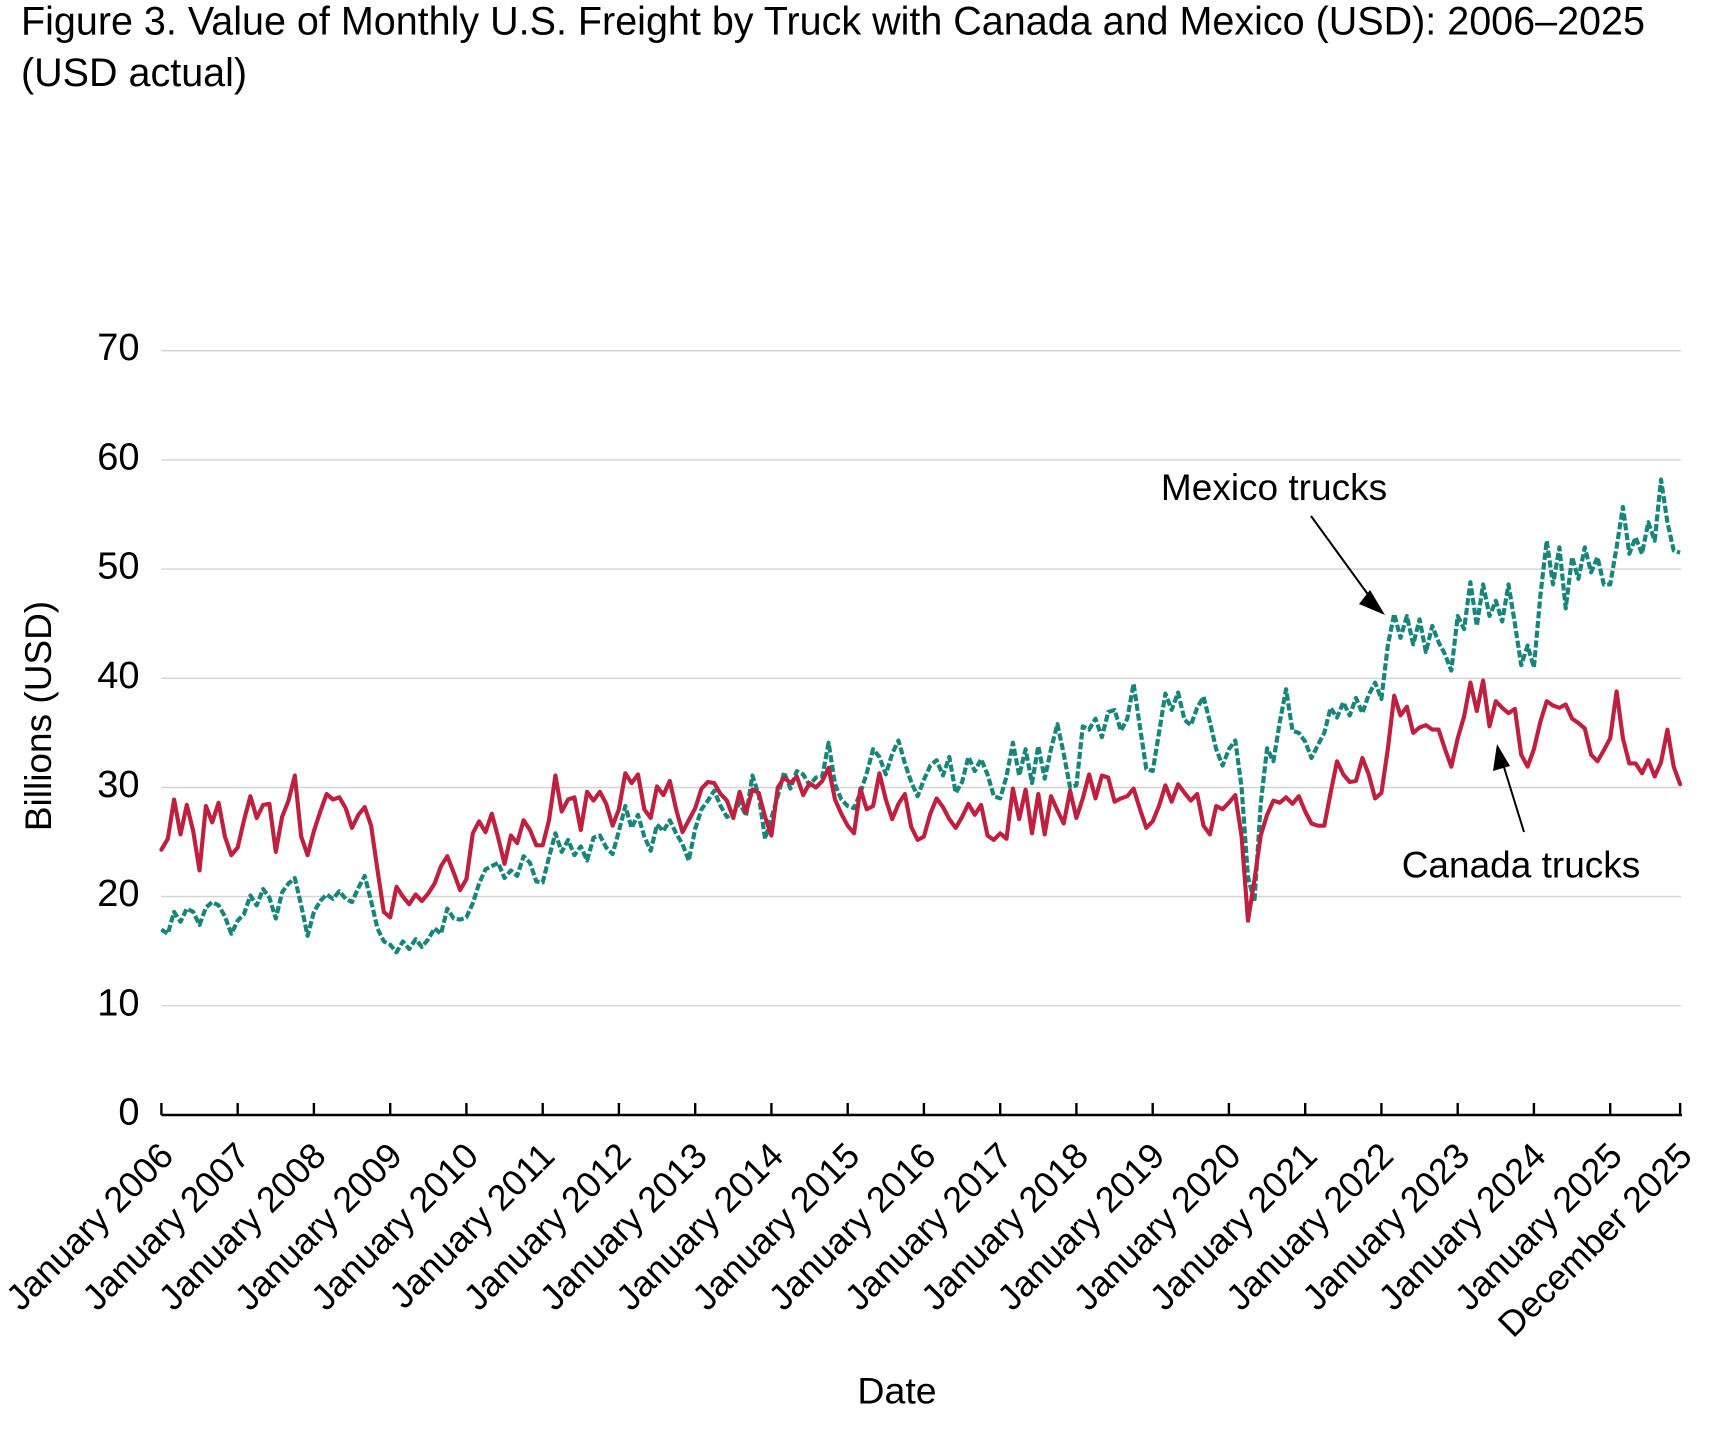 Image resolution: width=1709 pixels, height=1433 pixels. What do you see at coordinates (1274, 487) in the screenshot?
I see `svg-text: Mexico trucks` at bounding box center [1274, 487].